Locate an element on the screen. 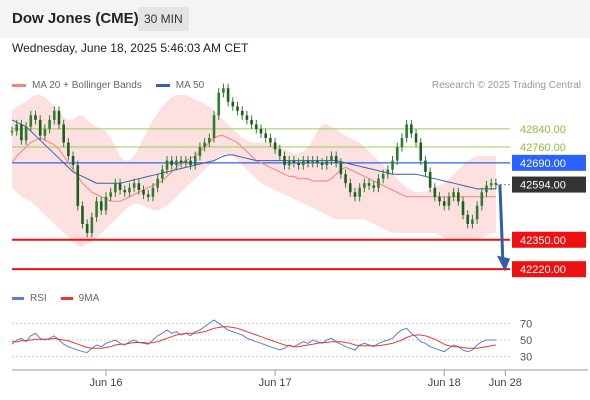  rsi-label: RSI is located at coordinates (38, 298).